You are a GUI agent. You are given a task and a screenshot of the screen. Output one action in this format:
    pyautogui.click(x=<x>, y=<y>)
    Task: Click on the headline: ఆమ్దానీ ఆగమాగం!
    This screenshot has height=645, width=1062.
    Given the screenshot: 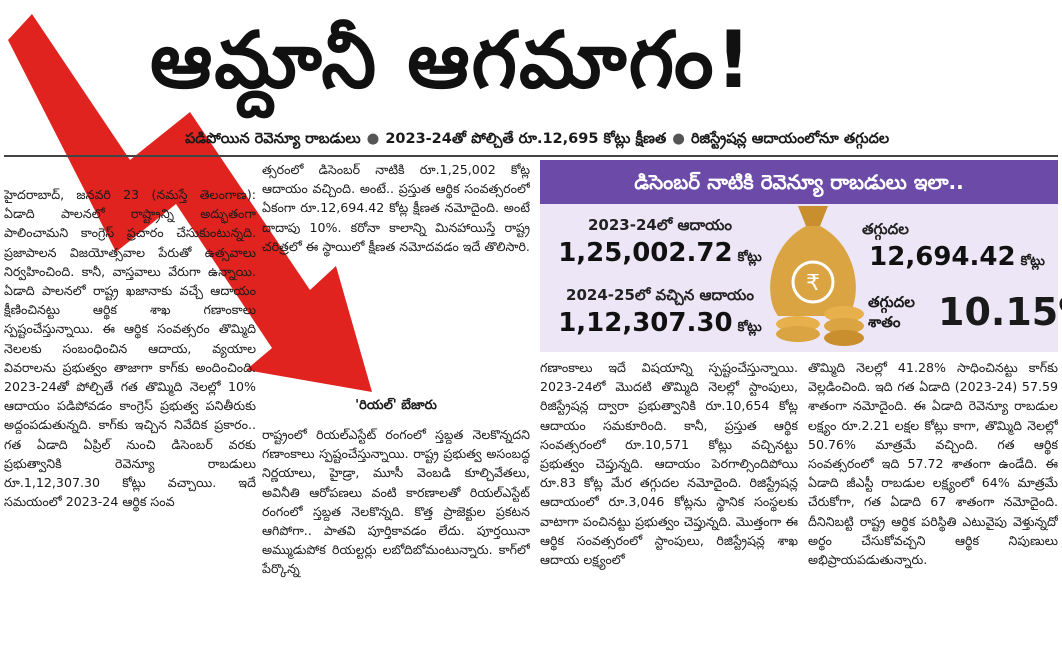 What is the action you would take?
    pyautogui.click(x=452, y=61)
    